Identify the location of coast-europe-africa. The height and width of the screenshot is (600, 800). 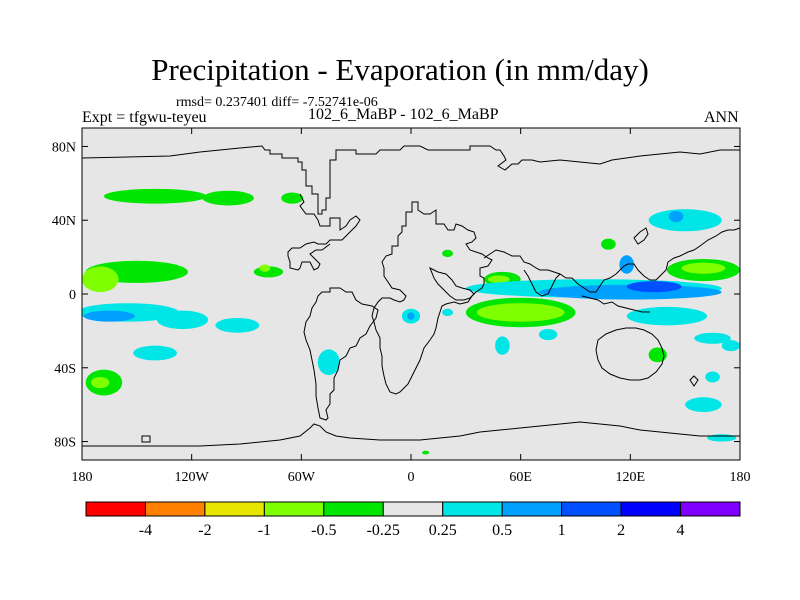
(432, 298).